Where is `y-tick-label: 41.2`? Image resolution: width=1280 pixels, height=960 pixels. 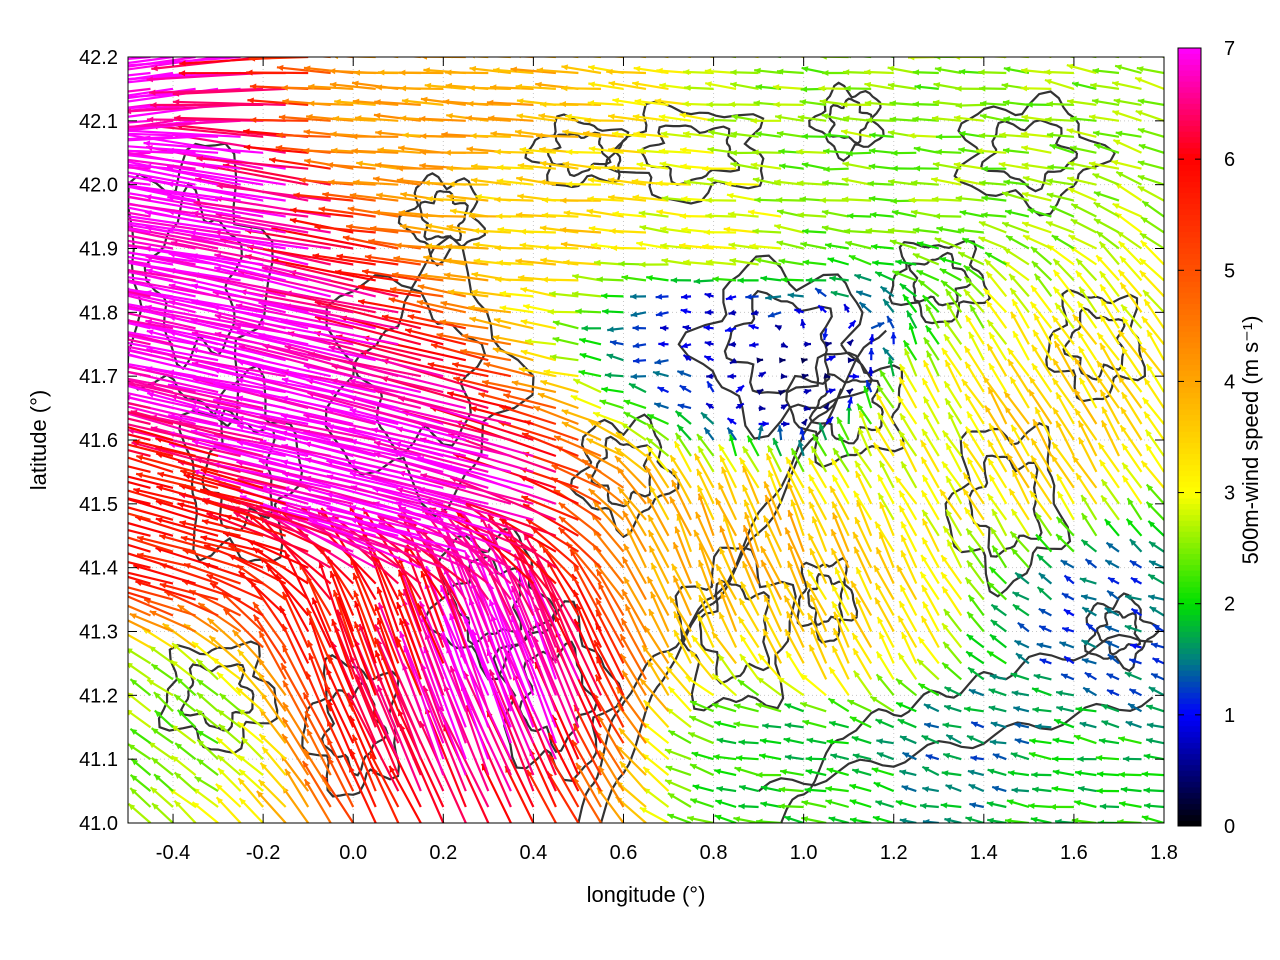 y-tick-label: 41.2 is located at coordinates (98, 696).